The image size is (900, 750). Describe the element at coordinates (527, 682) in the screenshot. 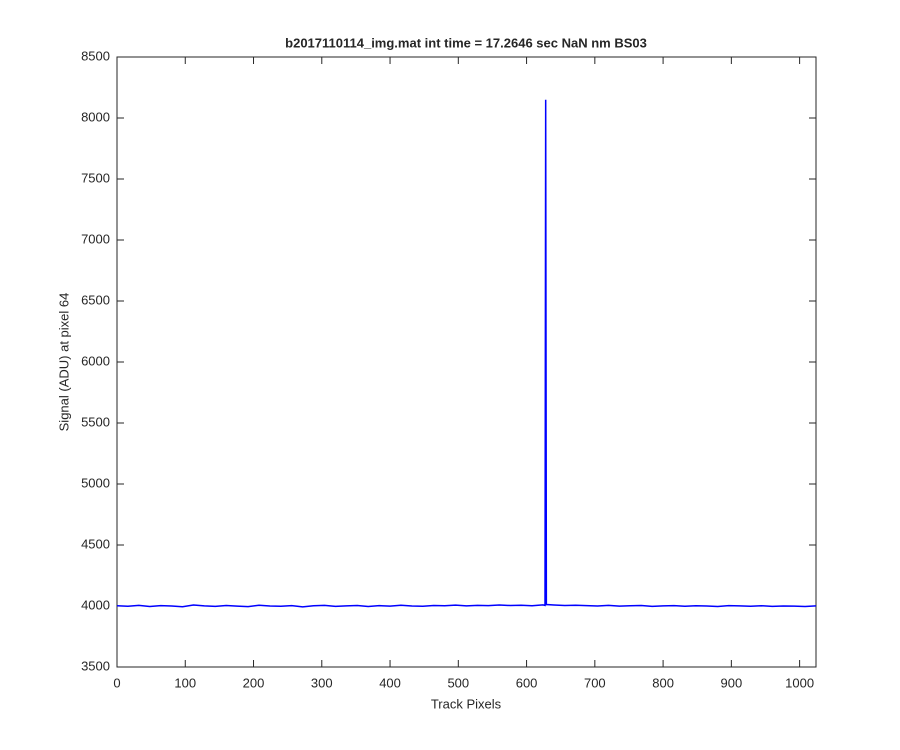

I see `x-tick-label: 600` at that location.